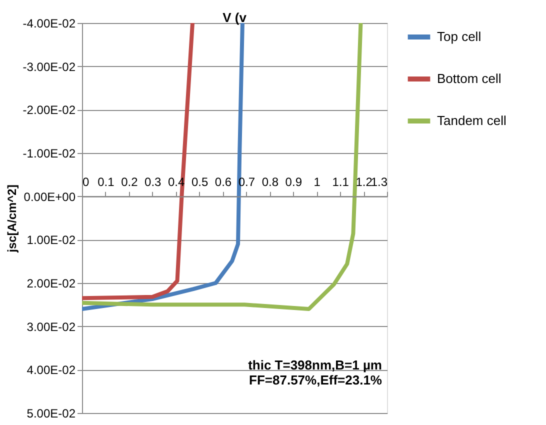 This screenshot has height=425, width=546. I want to click on x-tick-label: 0.1, so click(106, 181).